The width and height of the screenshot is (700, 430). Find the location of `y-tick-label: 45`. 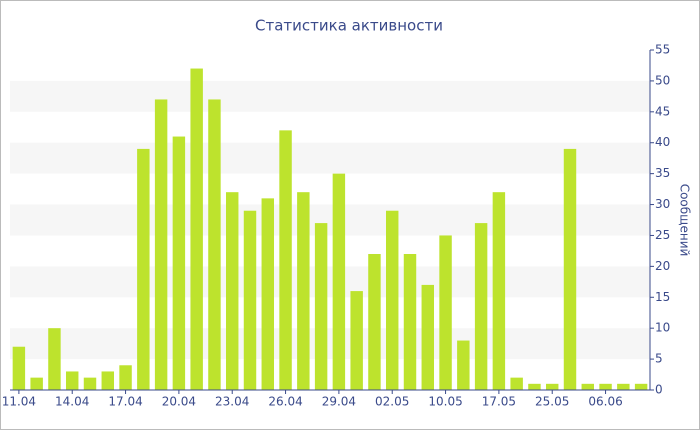

y-tick-label: 45 is located at coordinates (662, 111).